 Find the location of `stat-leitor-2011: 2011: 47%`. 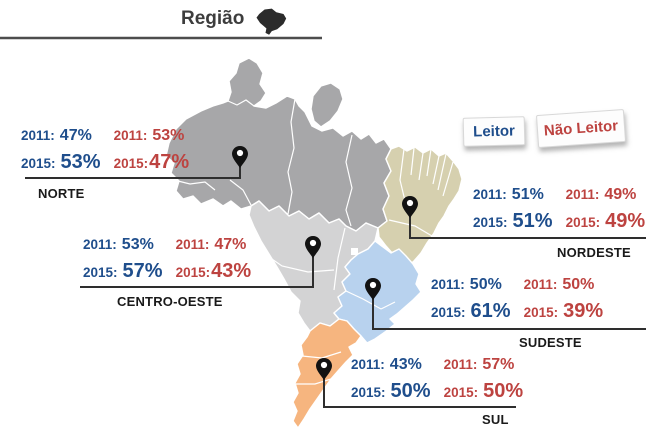

stat-leitor-2011: 2011: 47% is located at coordinates (56, 135).